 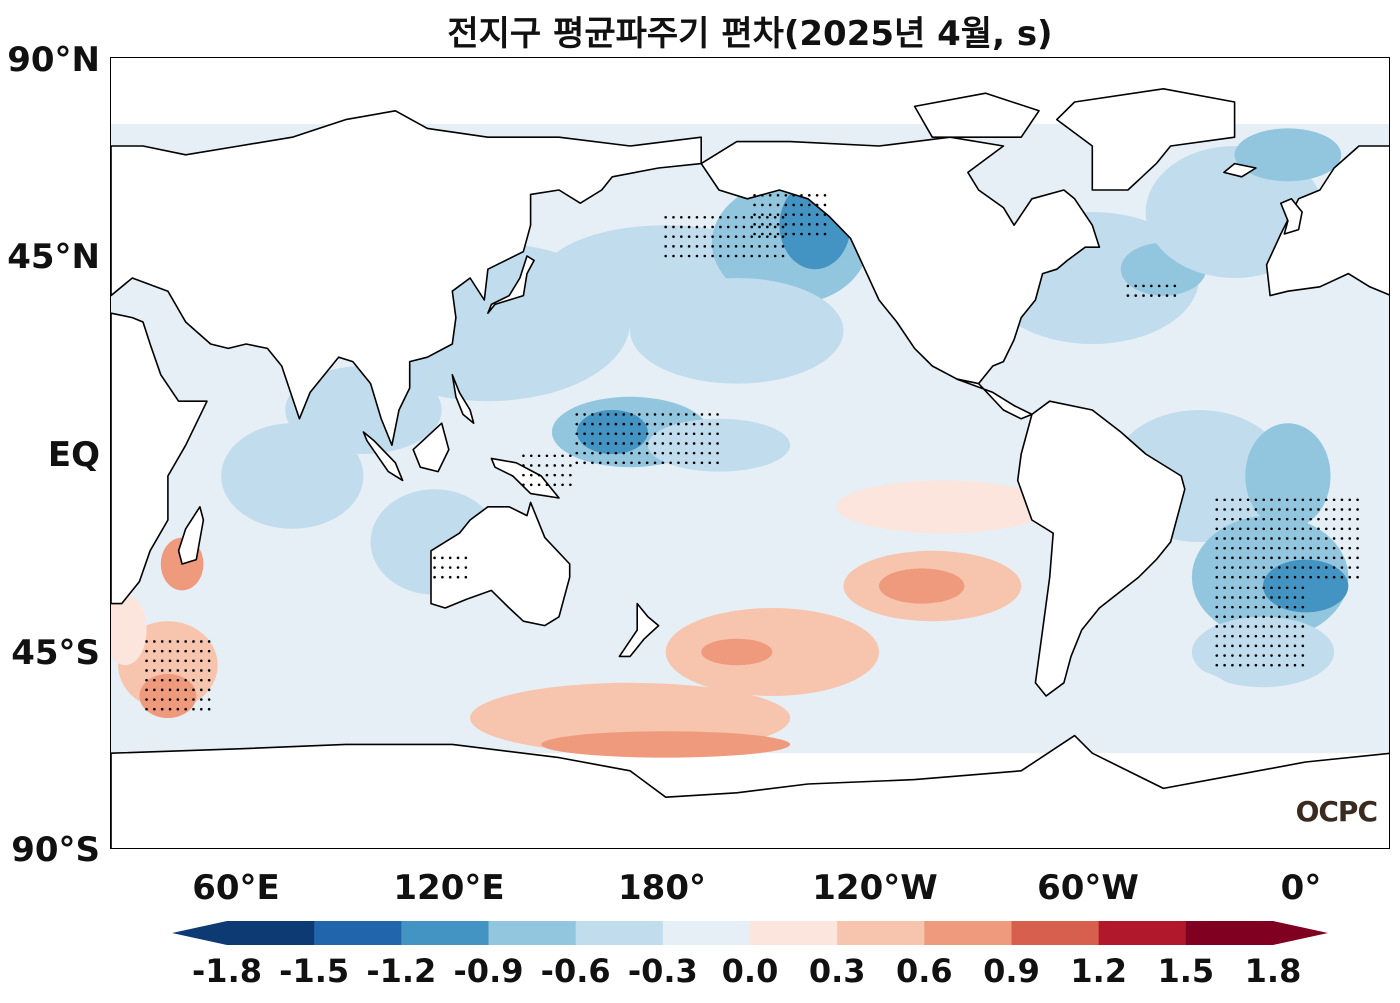 I want to click on land-africa, so click(x=159, y=458).